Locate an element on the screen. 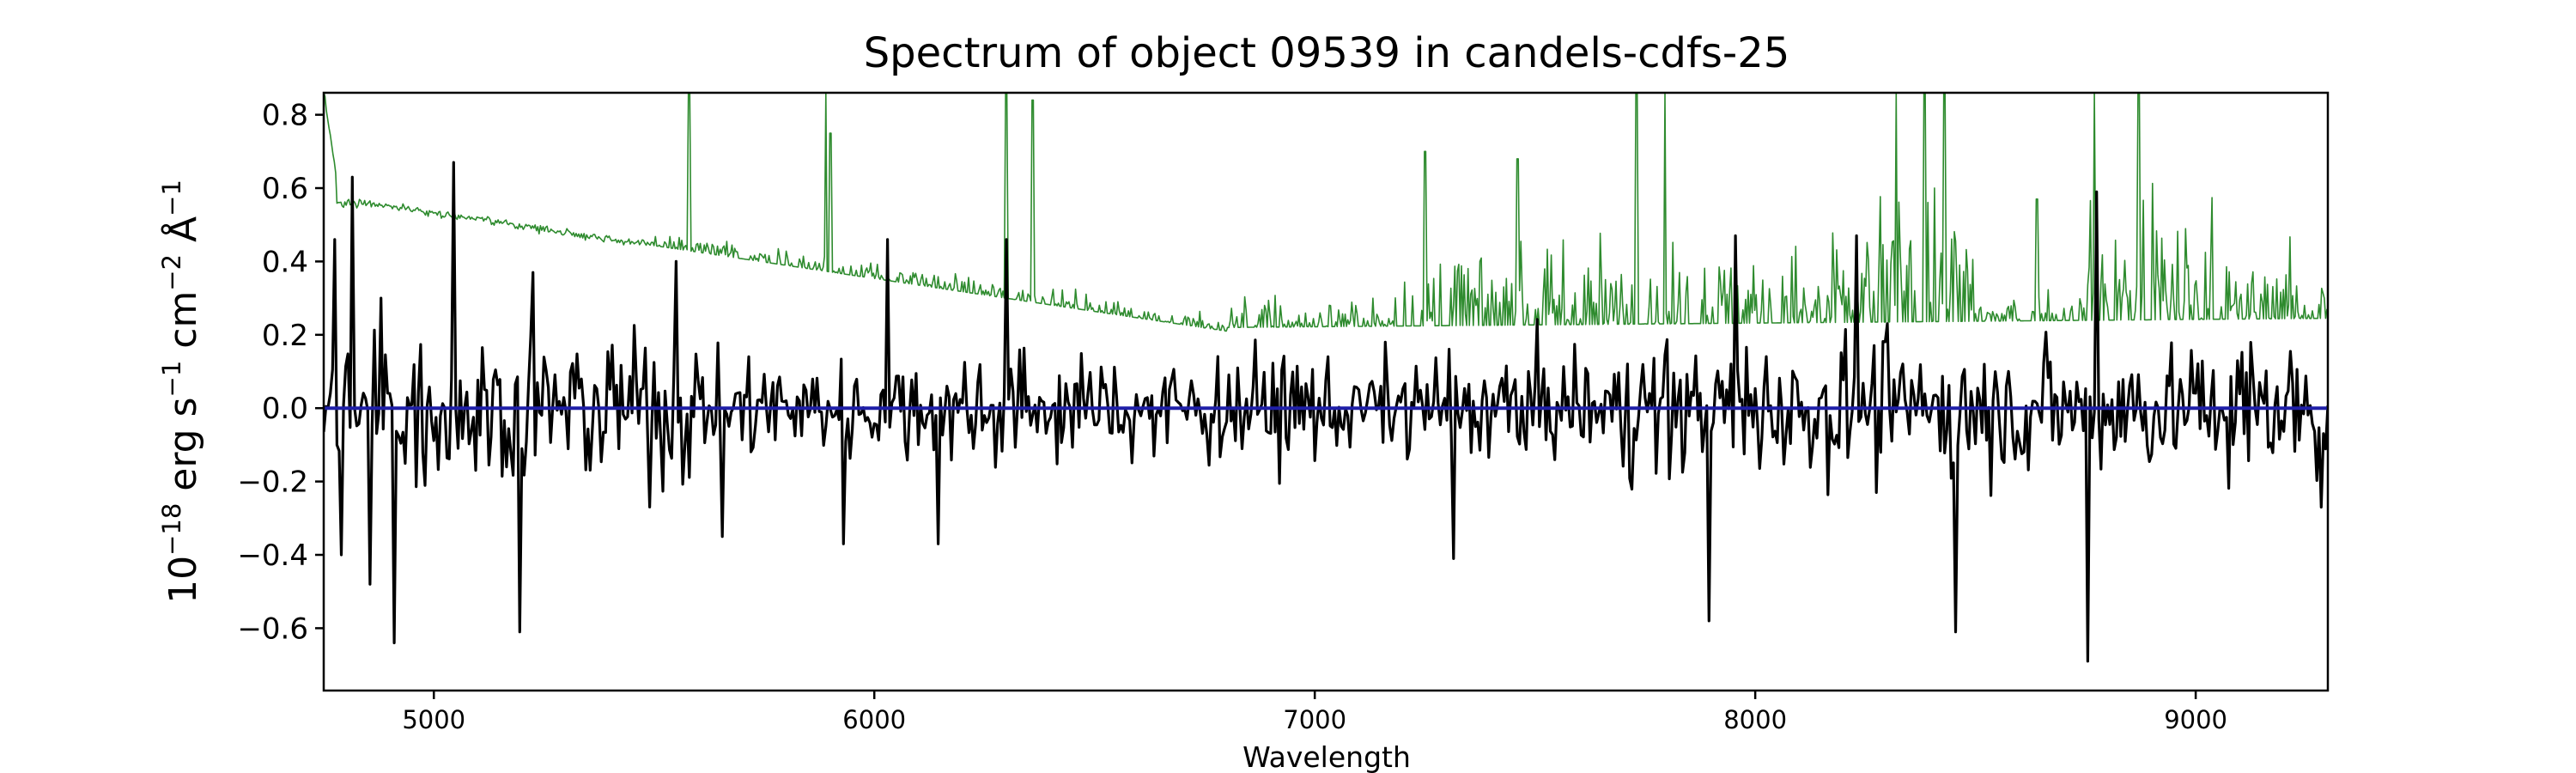 This screenshot has height=773, width=2576. y-tick-label: 0.2 is located at coordinates (285, 336).